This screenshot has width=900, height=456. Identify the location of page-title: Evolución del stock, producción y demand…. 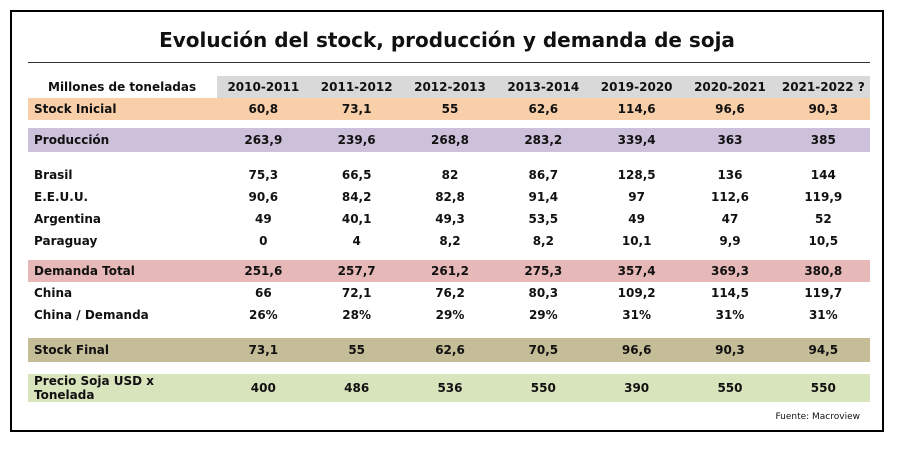
(447, 40).